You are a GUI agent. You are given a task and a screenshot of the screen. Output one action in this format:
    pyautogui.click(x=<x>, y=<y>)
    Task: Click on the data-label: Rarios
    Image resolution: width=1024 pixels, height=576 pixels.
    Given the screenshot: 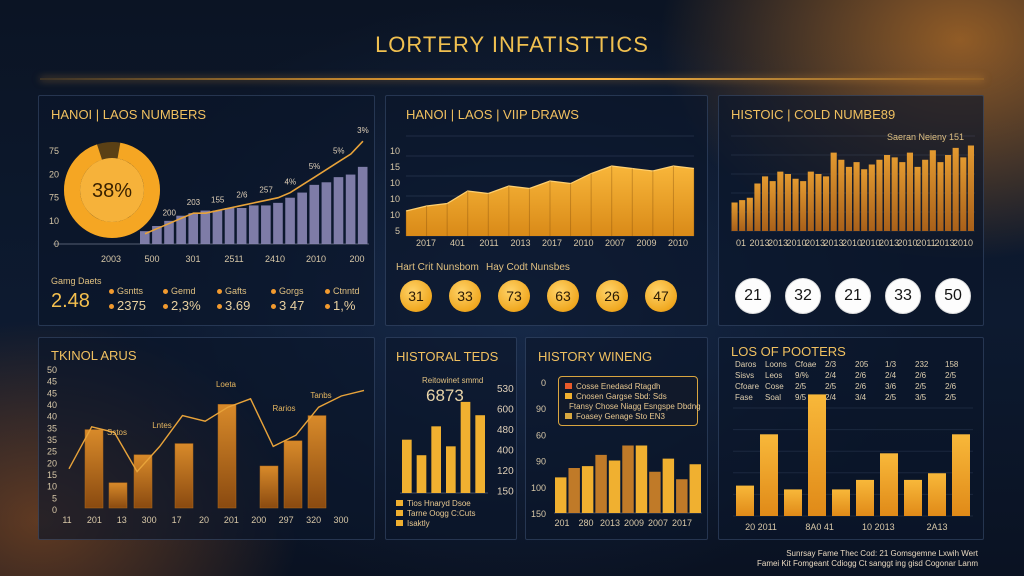 What is the action you would take?
    pyautogui.click(x=283, y=408)
    